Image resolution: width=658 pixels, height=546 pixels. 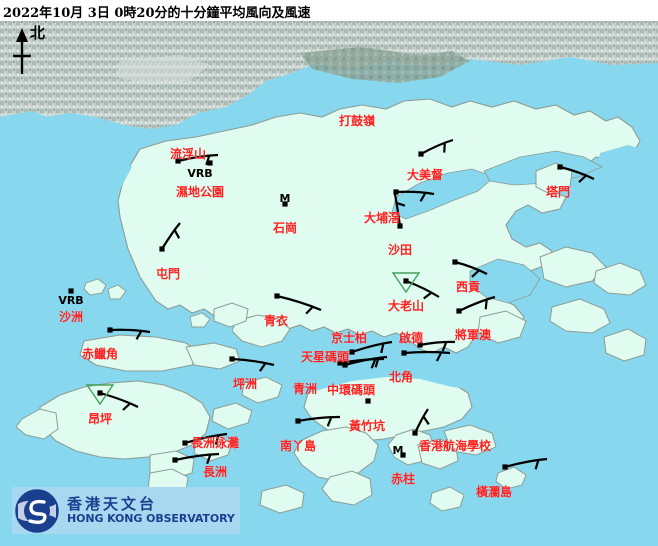 I want to click on lantau-west-tip, so click(x=37, y=424).